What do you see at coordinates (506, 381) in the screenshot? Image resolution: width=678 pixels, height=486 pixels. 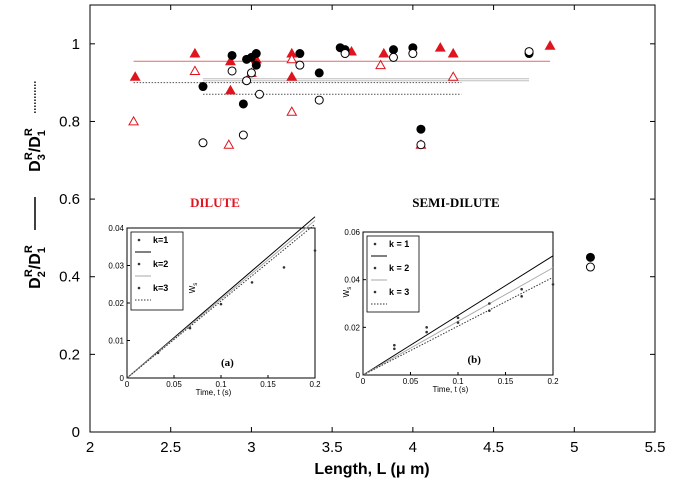 I see `inset-b-x-tick-label-3: 0.15` at bounding box center [506, 381].